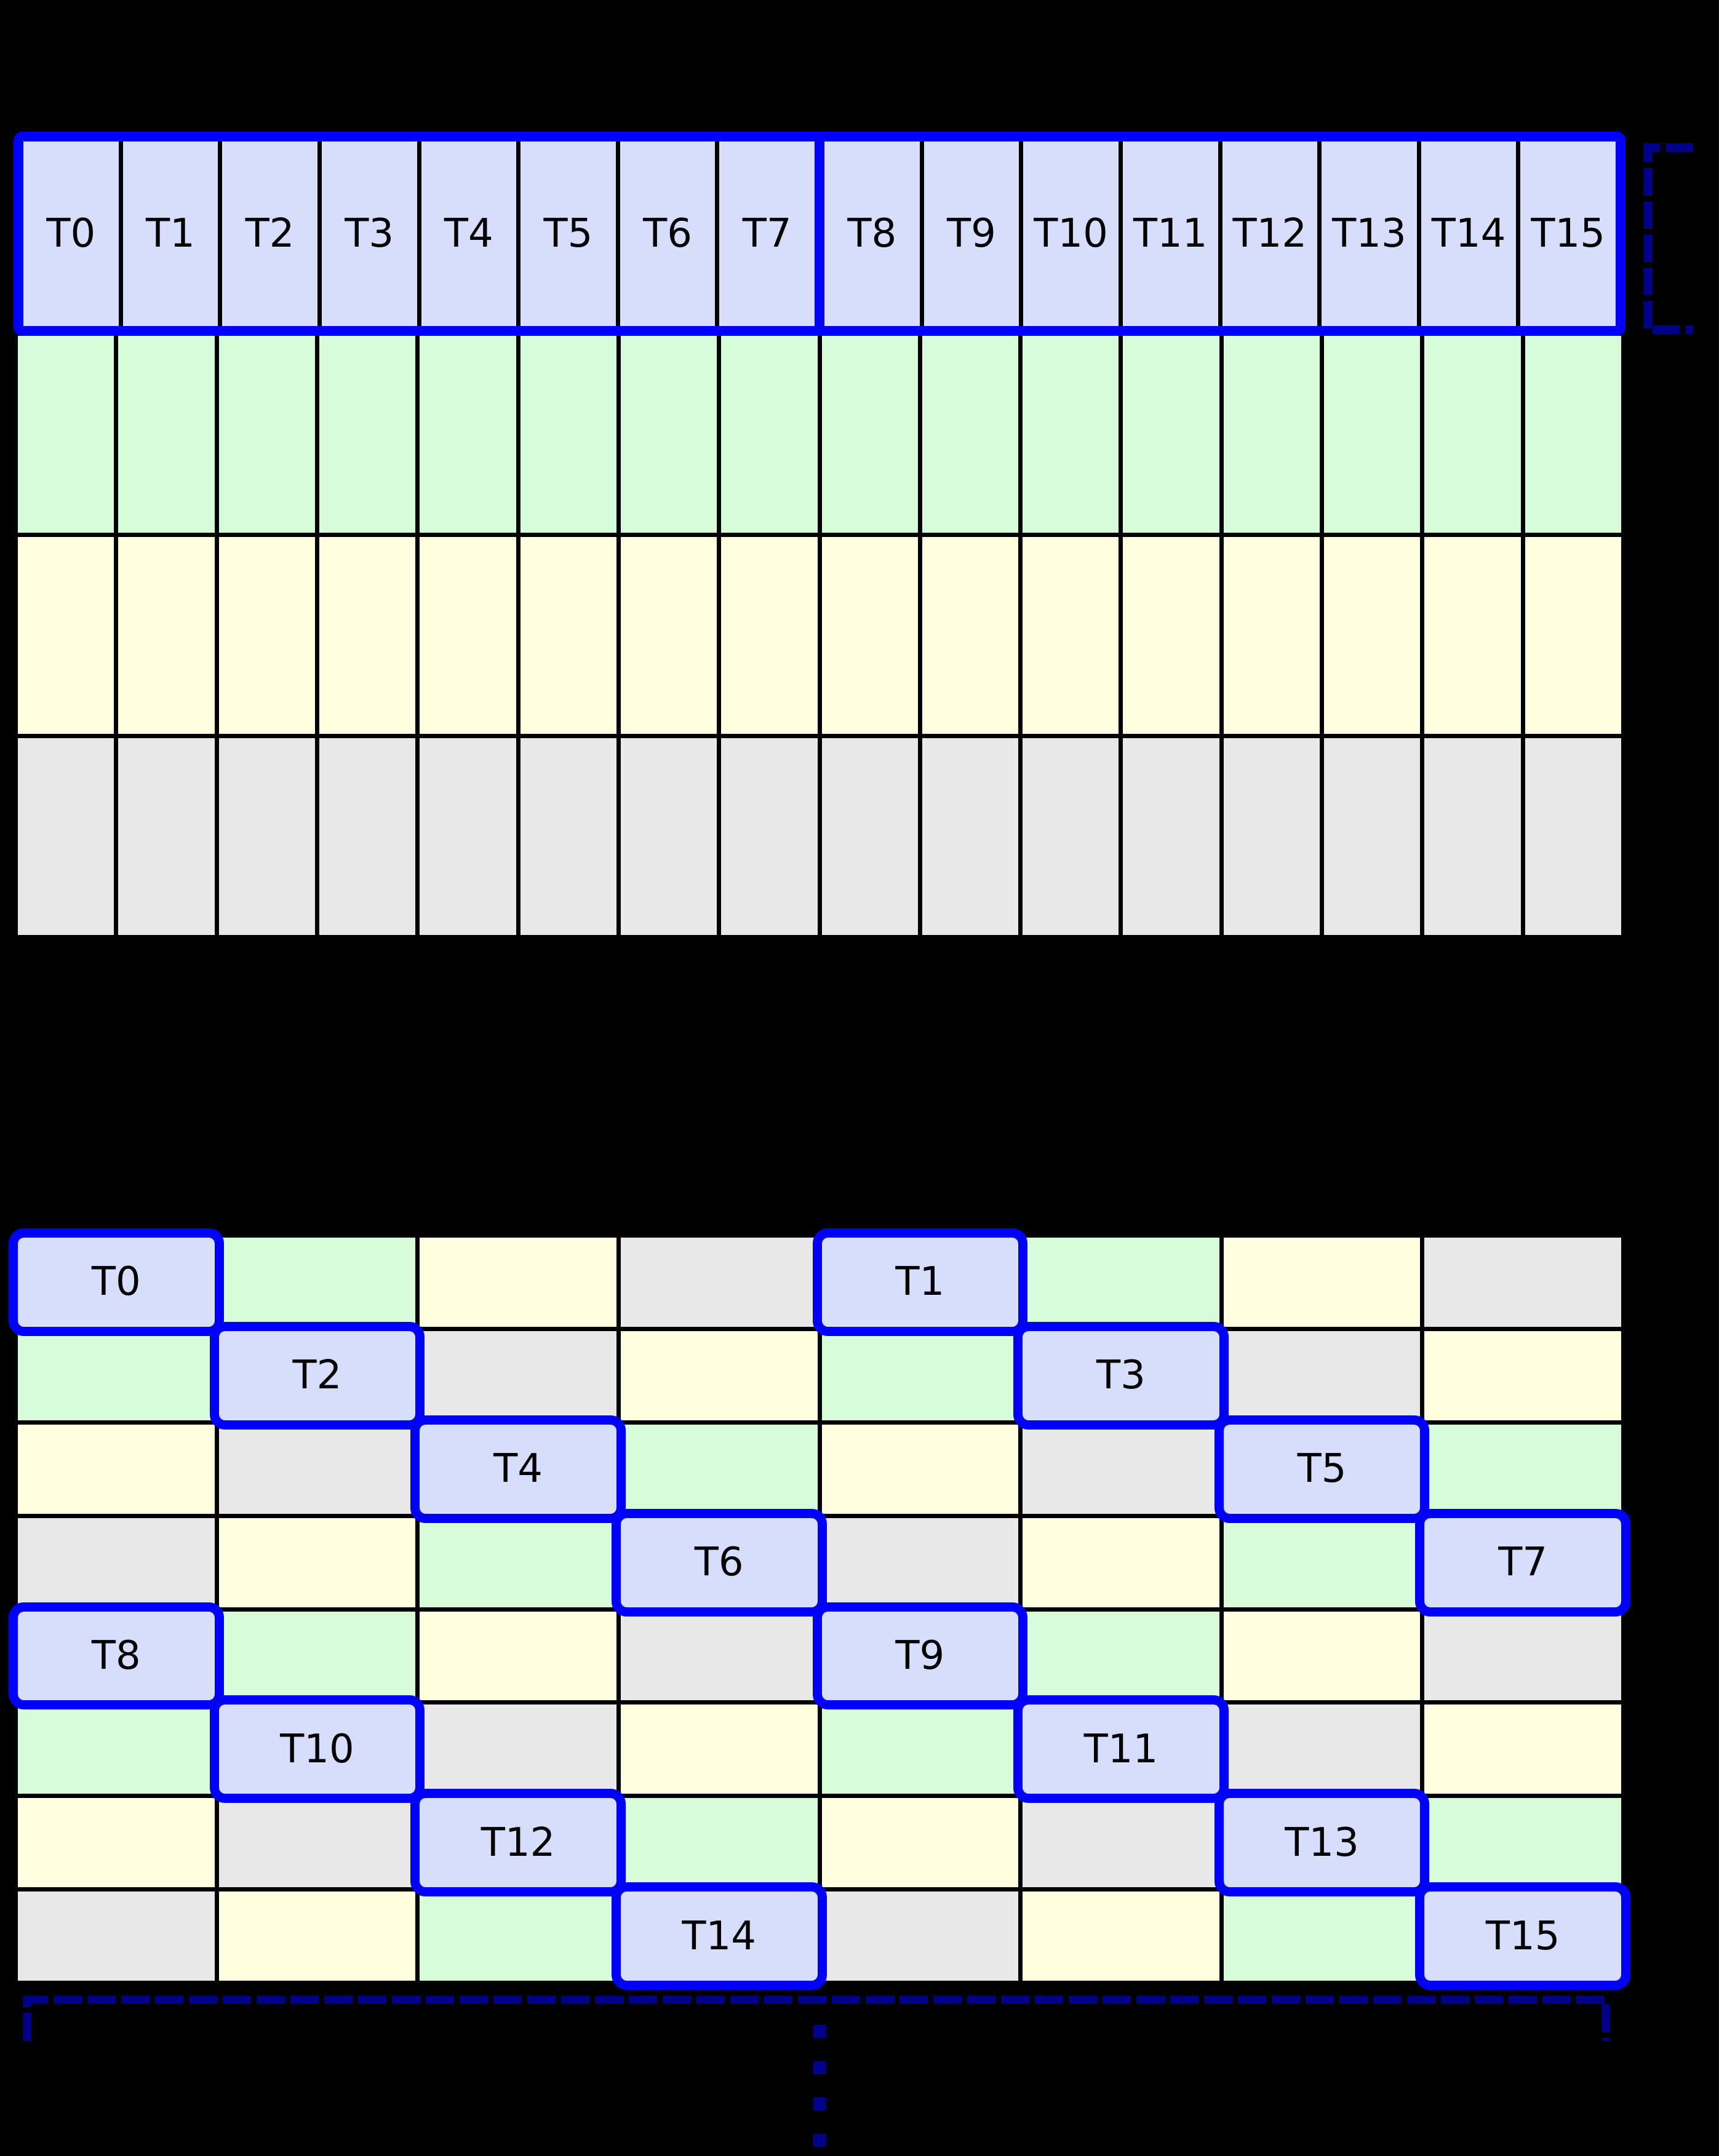  I want to click on thread-cell: T0, so click(73, 233).